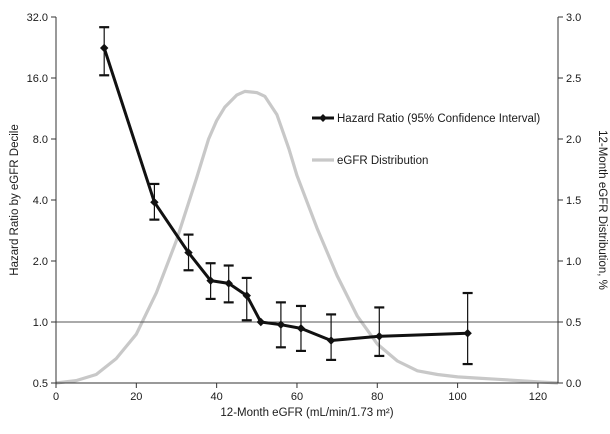  I want to click on legend-marker-hazard-ratio, so click(323, 118).